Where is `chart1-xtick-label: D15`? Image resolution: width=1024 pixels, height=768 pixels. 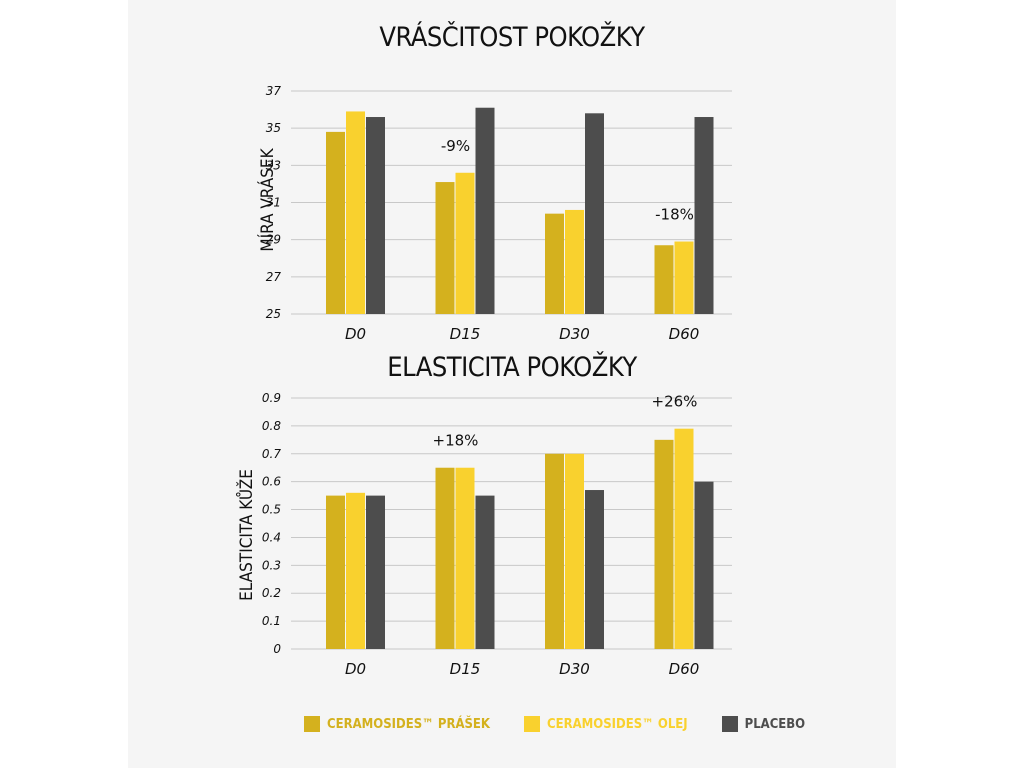
chart1-xtick-label: D15 is located at coordinates (465, 334).